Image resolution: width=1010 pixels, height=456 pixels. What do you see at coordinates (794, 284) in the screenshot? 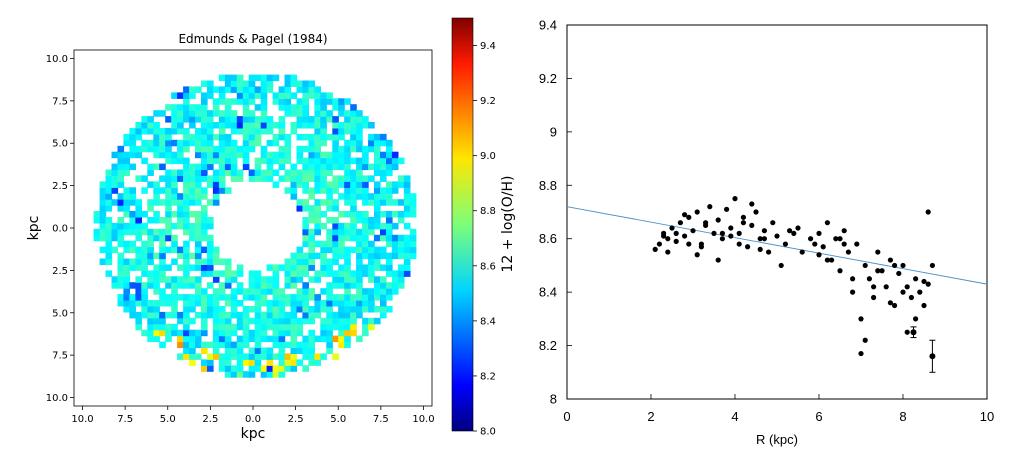
I see `scatter-points` at bounding box center [794, 284].